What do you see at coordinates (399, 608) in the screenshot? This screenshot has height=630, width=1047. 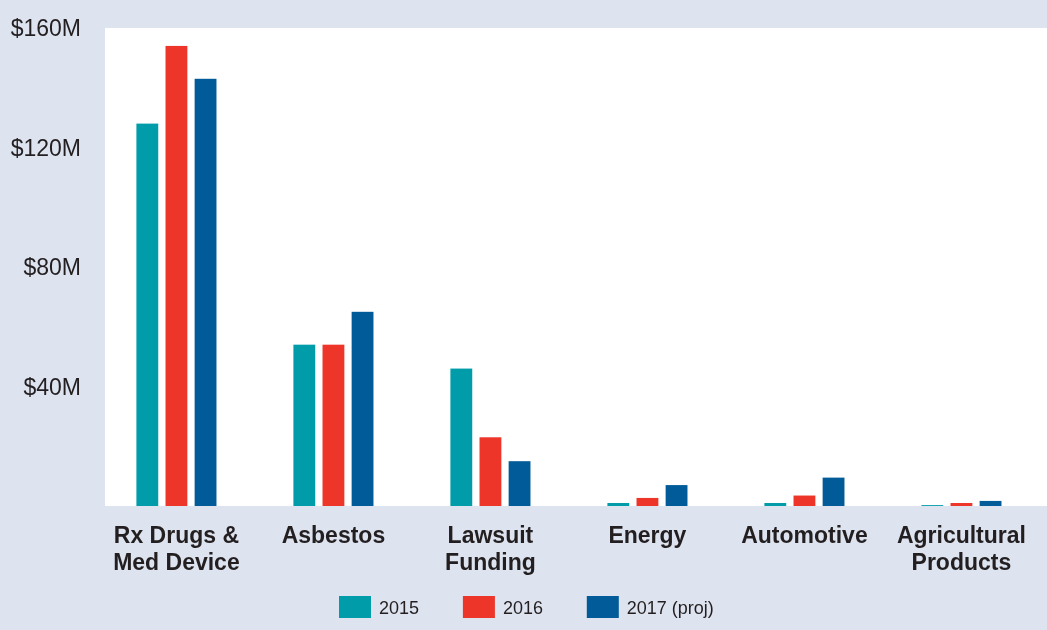 I see `legend-label: 2015` at bounding box center [399, 608].